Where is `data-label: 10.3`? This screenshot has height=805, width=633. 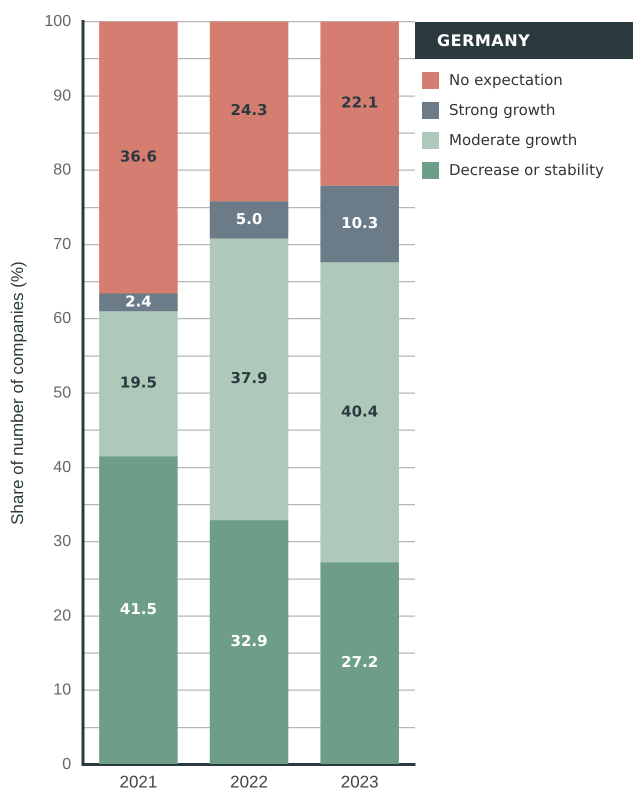 data-label: 10.3 is located at coordinates (359, 223).